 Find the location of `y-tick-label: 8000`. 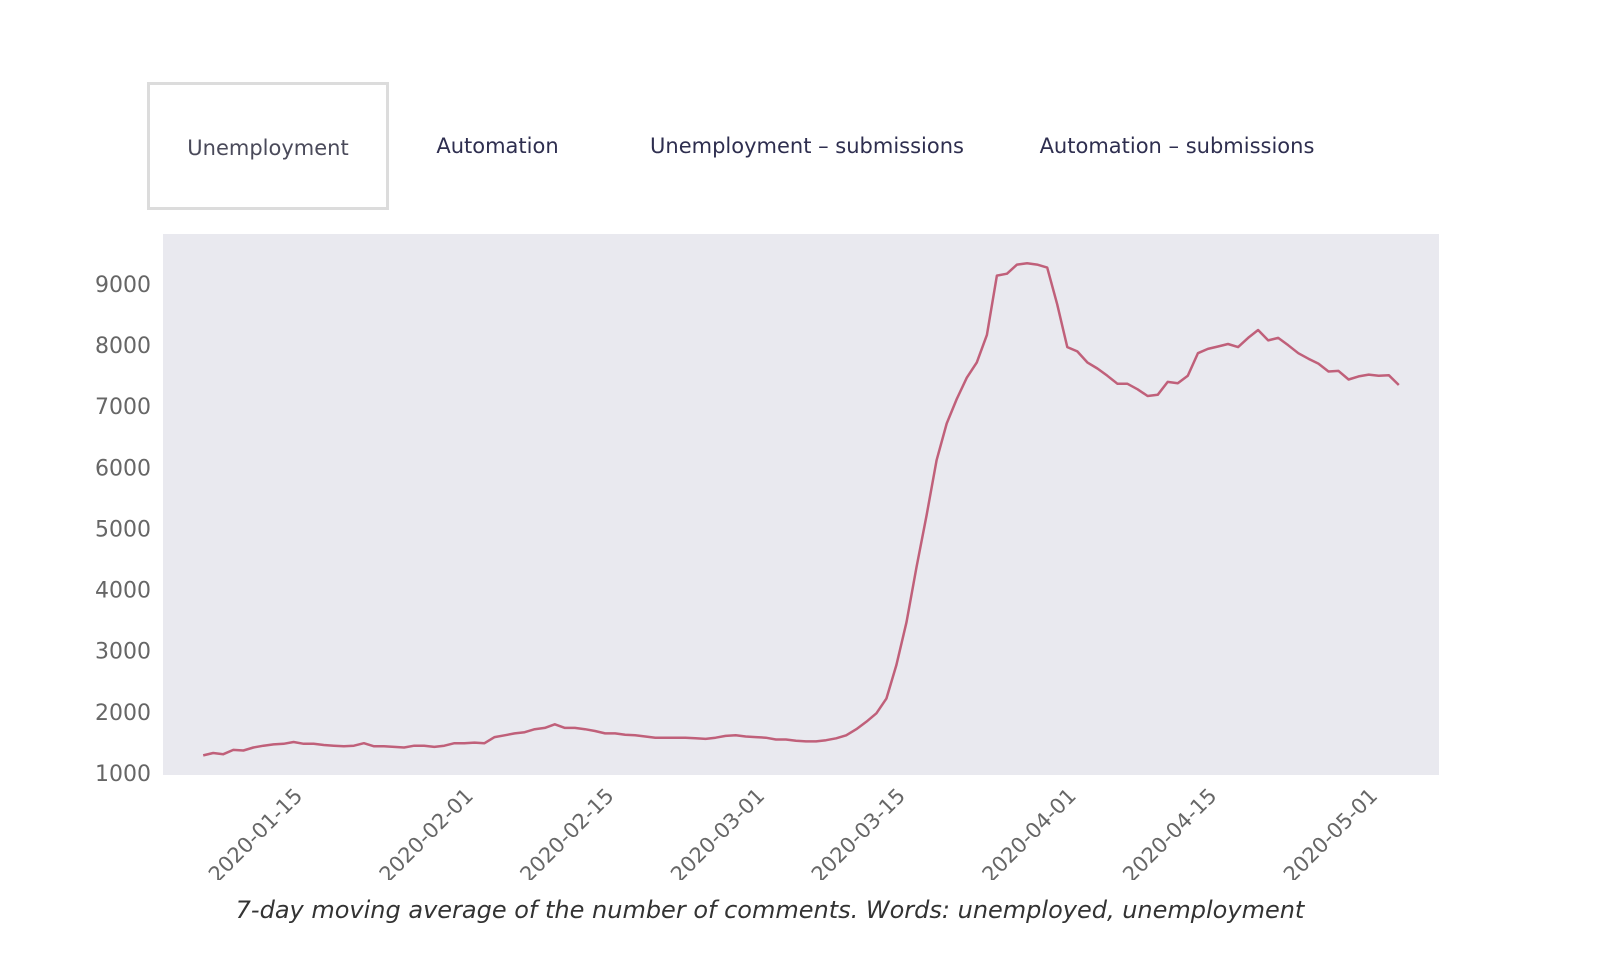

y-tick-label: 8000 is located at coordinates (123, 346).